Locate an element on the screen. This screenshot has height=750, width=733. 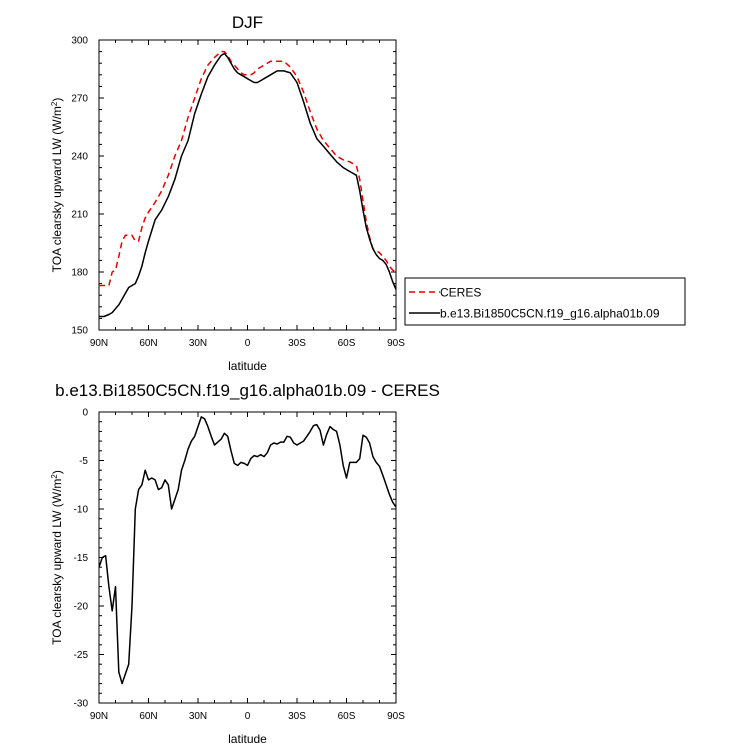
y-tick-label: 150 is located at coordinates (79, 331).